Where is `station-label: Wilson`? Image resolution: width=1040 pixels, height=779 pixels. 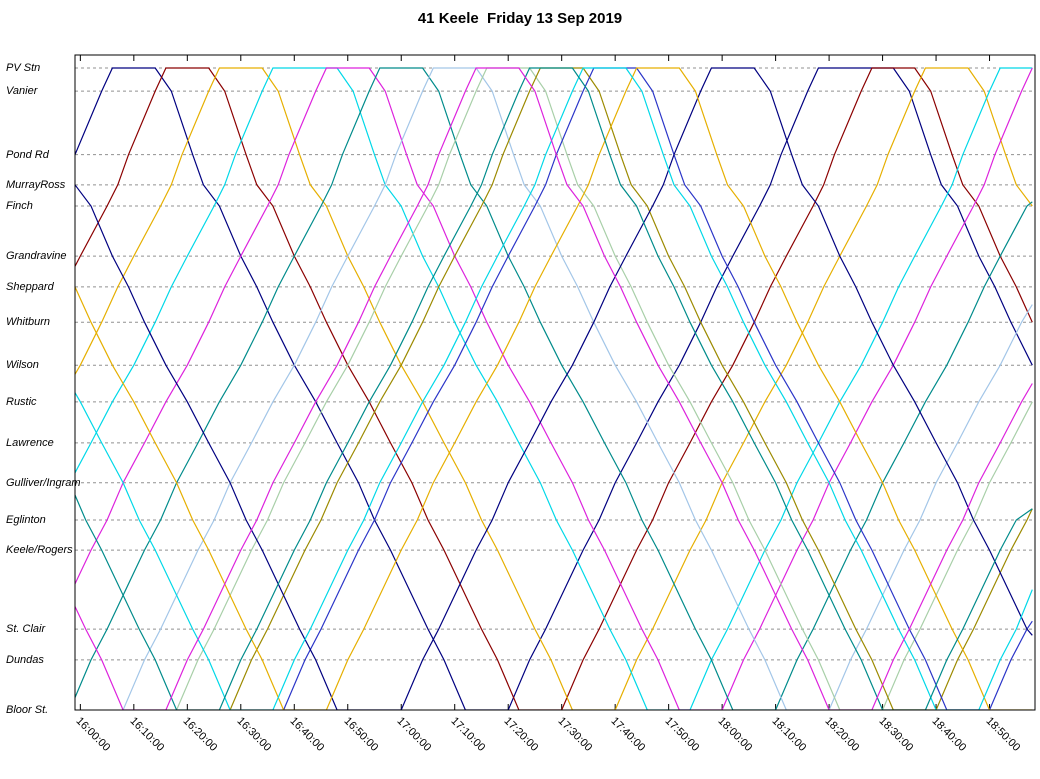 station-label: Wilson is located at coordinates (22, 365).